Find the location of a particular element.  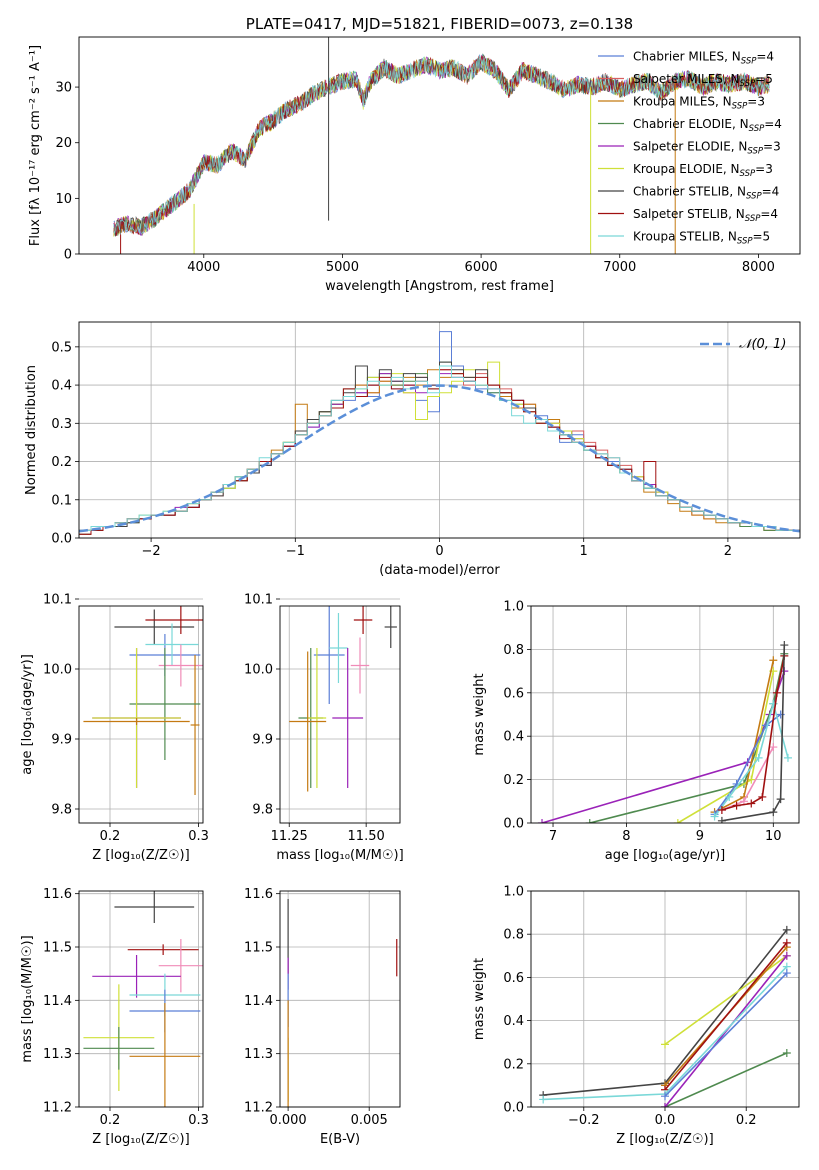

y-tick-label: 0 is located at coordinates (68, 255).